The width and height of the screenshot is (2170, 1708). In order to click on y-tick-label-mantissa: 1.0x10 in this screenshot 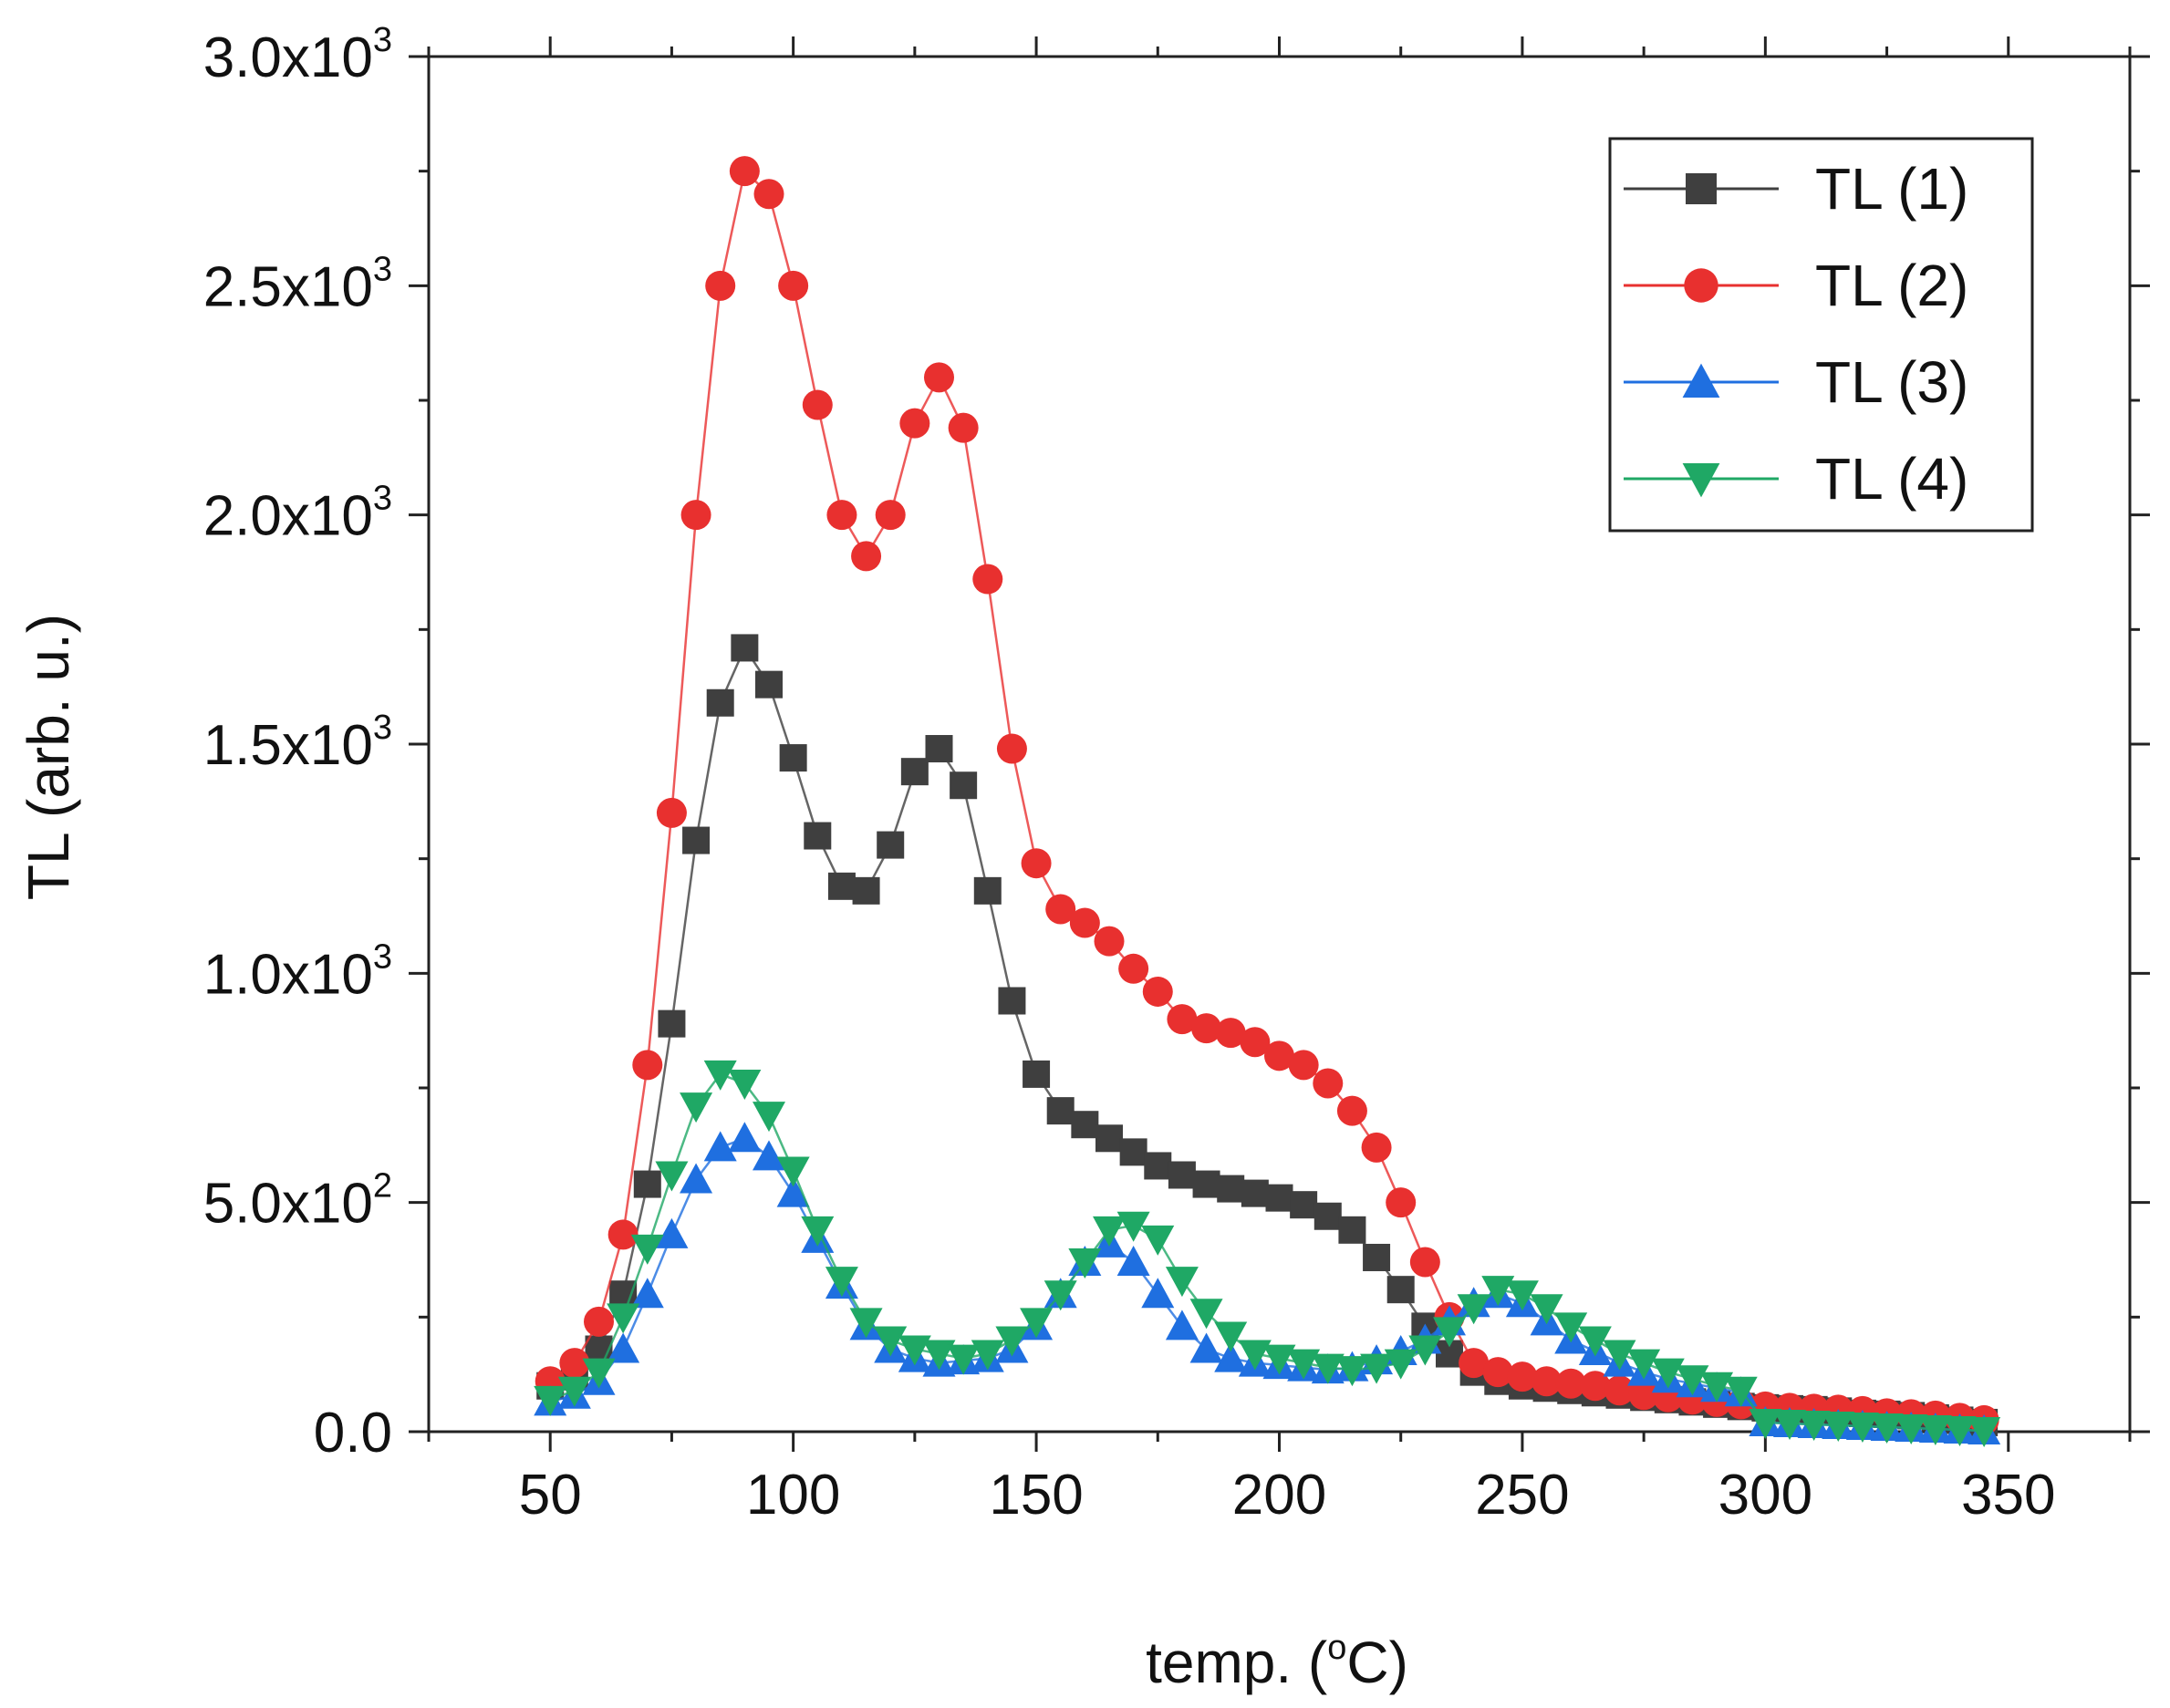, I will do `click(288, 974)`.